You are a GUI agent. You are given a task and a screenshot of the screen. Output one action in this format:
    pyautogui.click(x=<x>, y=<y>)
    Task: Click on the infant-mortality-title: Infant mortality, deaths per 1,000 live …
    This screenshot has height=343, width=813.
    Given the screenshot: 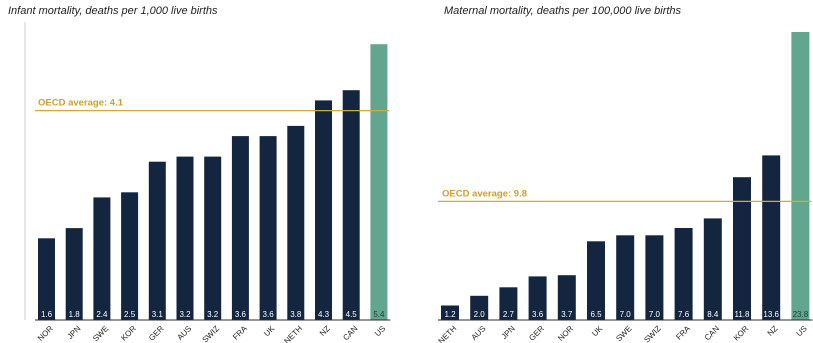 What is the action you would take?
    pyautogui.click(x=113, y=11)
    